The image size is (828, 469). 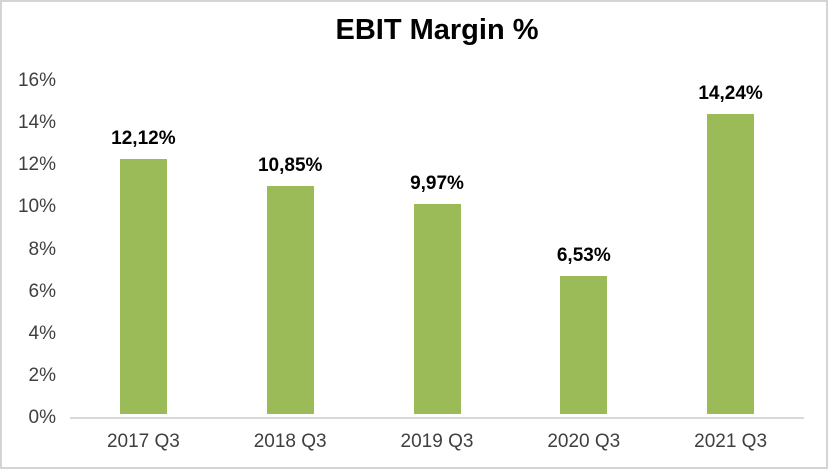 I want to click on x-axis-category-label: 2020 Q3, so click(x=584, y=441).